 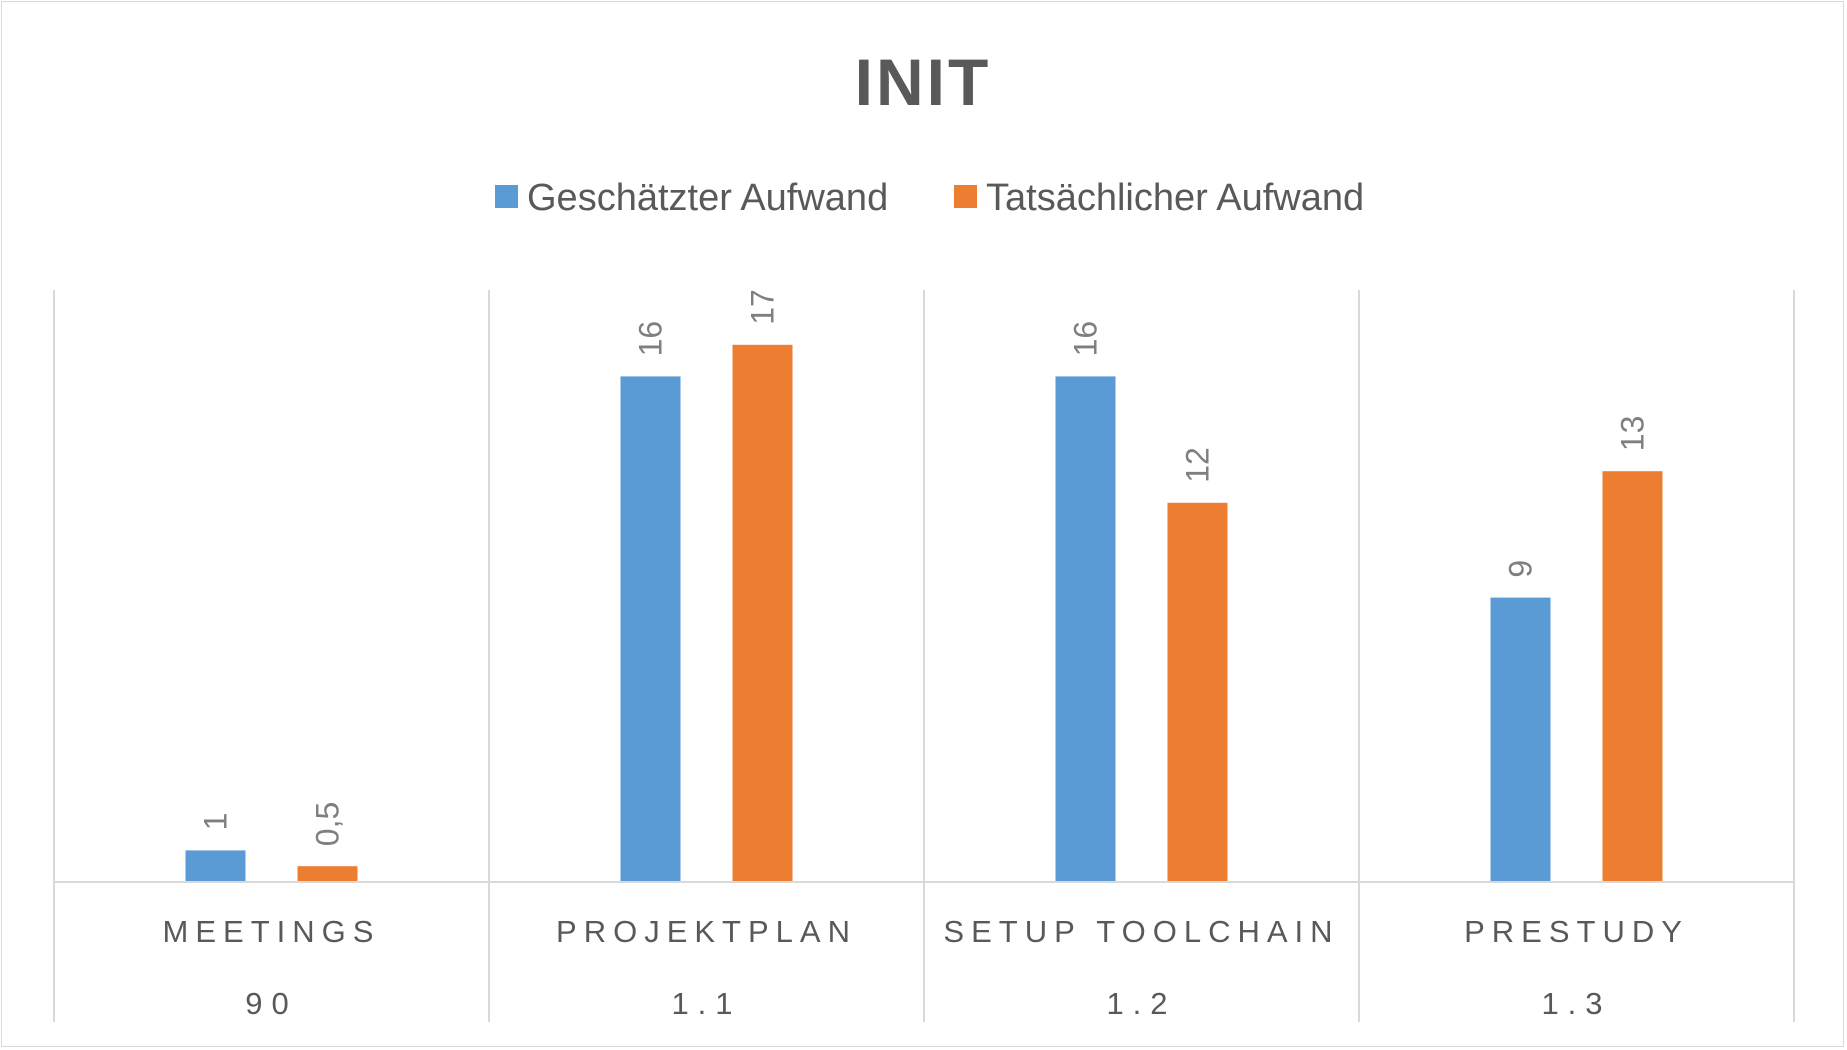 What do you see at coordinates (1633, 434) in the screenshot?
I see `data-label: 13` at bounding box center [1633, 434].